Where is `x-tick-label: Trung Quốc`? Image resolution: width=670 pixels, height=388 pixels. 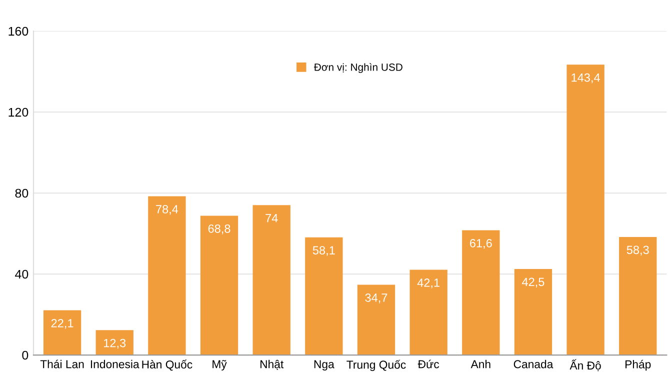 x-tick-label: Trung Quốc is located at coordinates (376, 365).